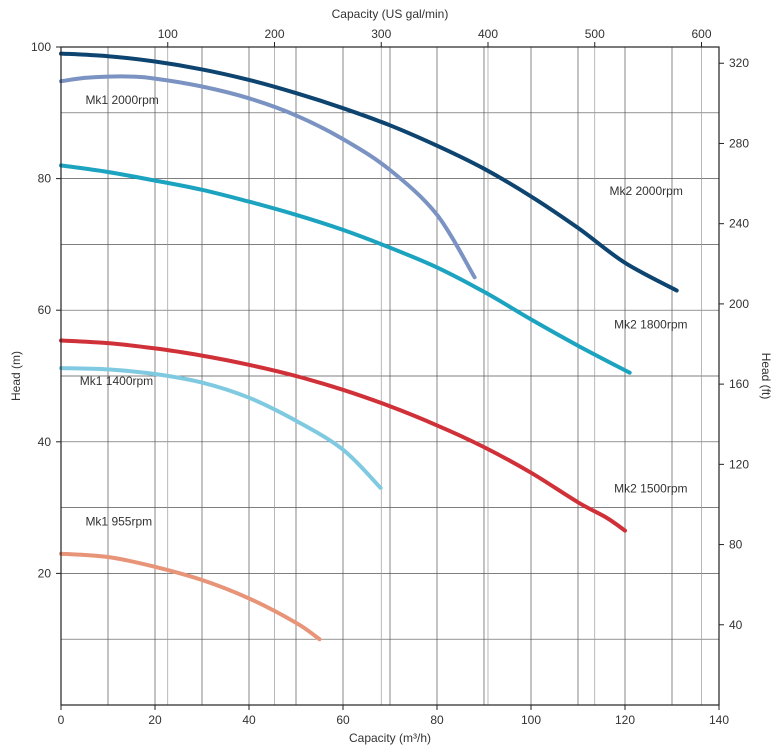  Describe the element at coordinates (650, 488) in the screenshot. I see `series-label-mk2-1500rpm: Mk2 1500rpm` at that location.